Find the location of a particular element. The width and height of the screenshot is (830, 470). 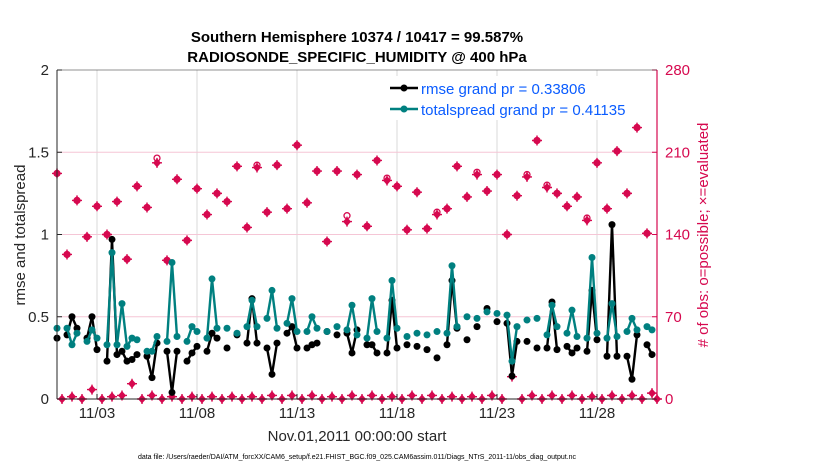

x-tick-label: 11/03 is located at coordinates (97, 413).